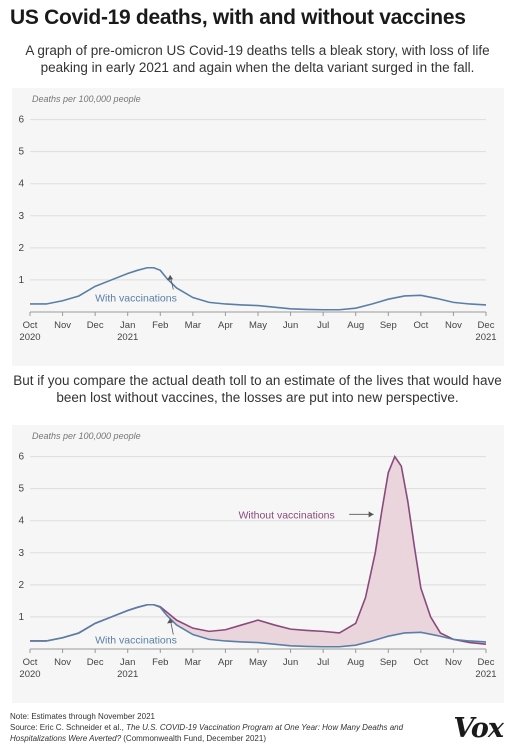  I want to click on footnote: Note: Estimates through November 2021, so click(82, 716).